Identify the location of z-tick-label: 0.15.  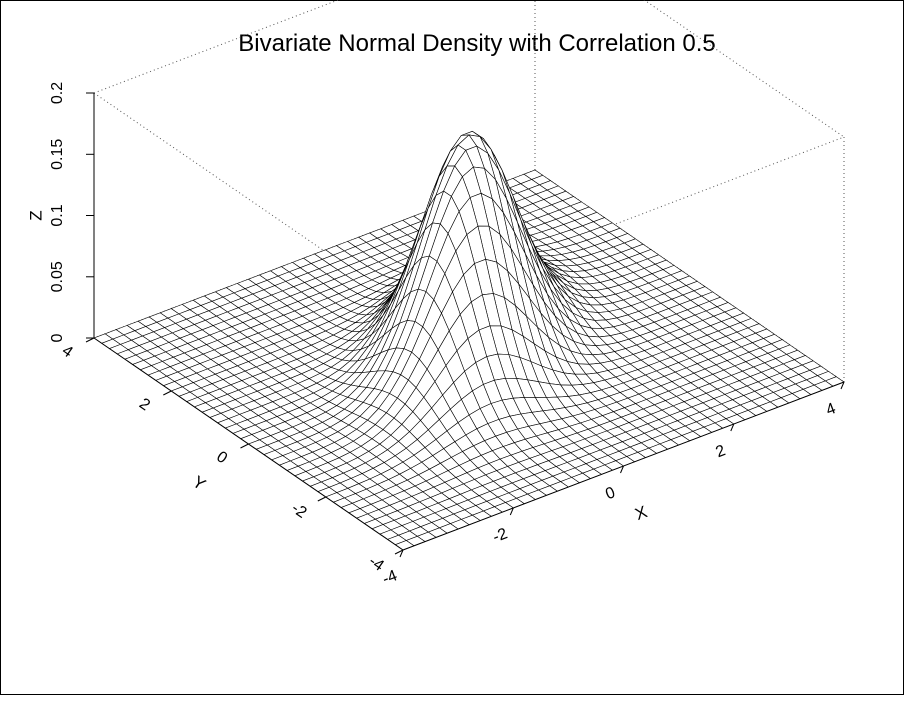
(57, 154).